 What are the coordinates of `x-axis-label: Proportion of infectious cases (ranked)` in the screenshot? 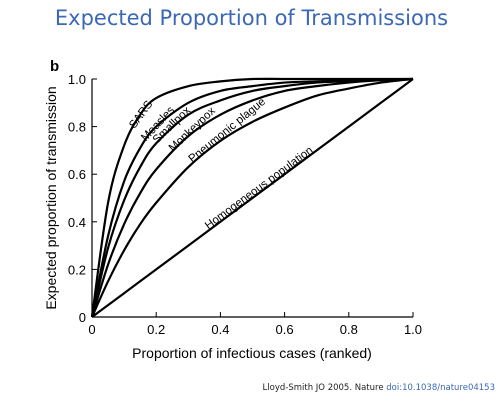 It's located at (252, 353).